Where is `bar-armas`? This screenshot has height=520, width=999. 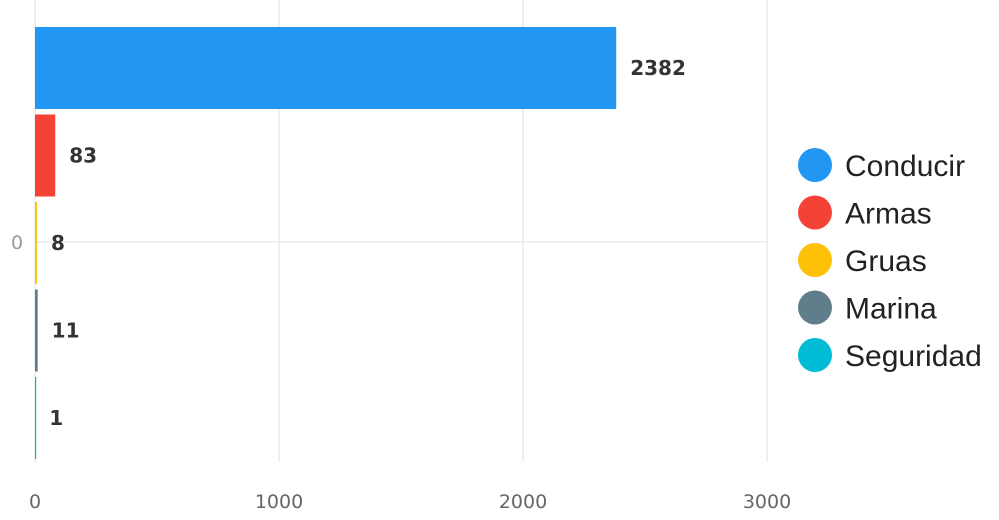
bar-armas is located at coordinates (45, 155).